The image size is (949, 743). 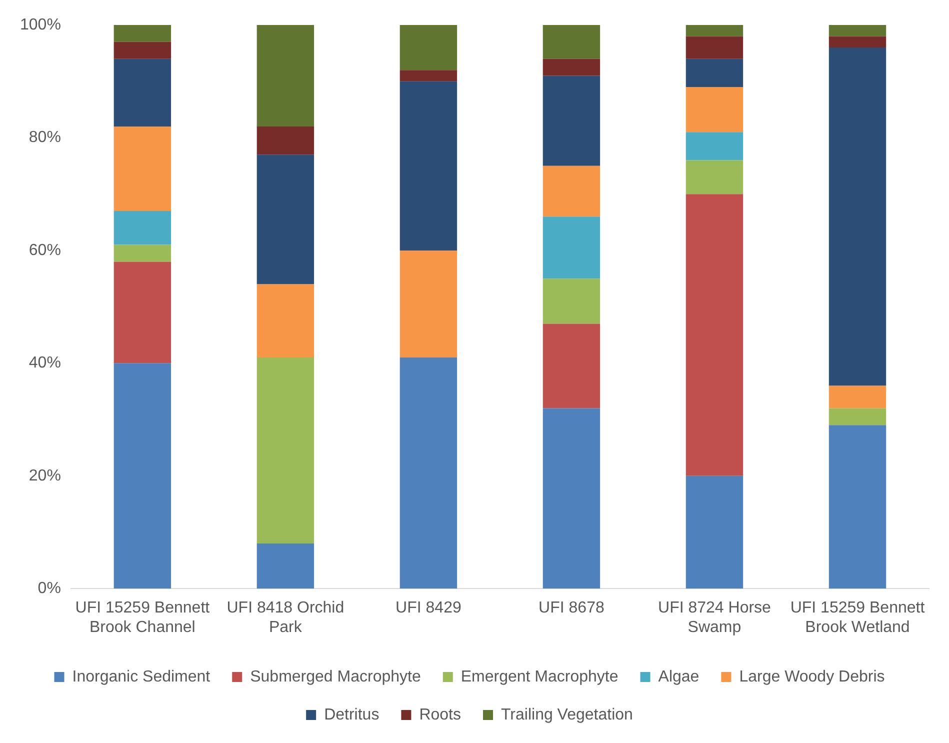 What do you see at coordinates (285, 618) in the screenshot?
I see `x-tick-label: UFI 8418 Orchid Park` at bounding box center [285, 618].